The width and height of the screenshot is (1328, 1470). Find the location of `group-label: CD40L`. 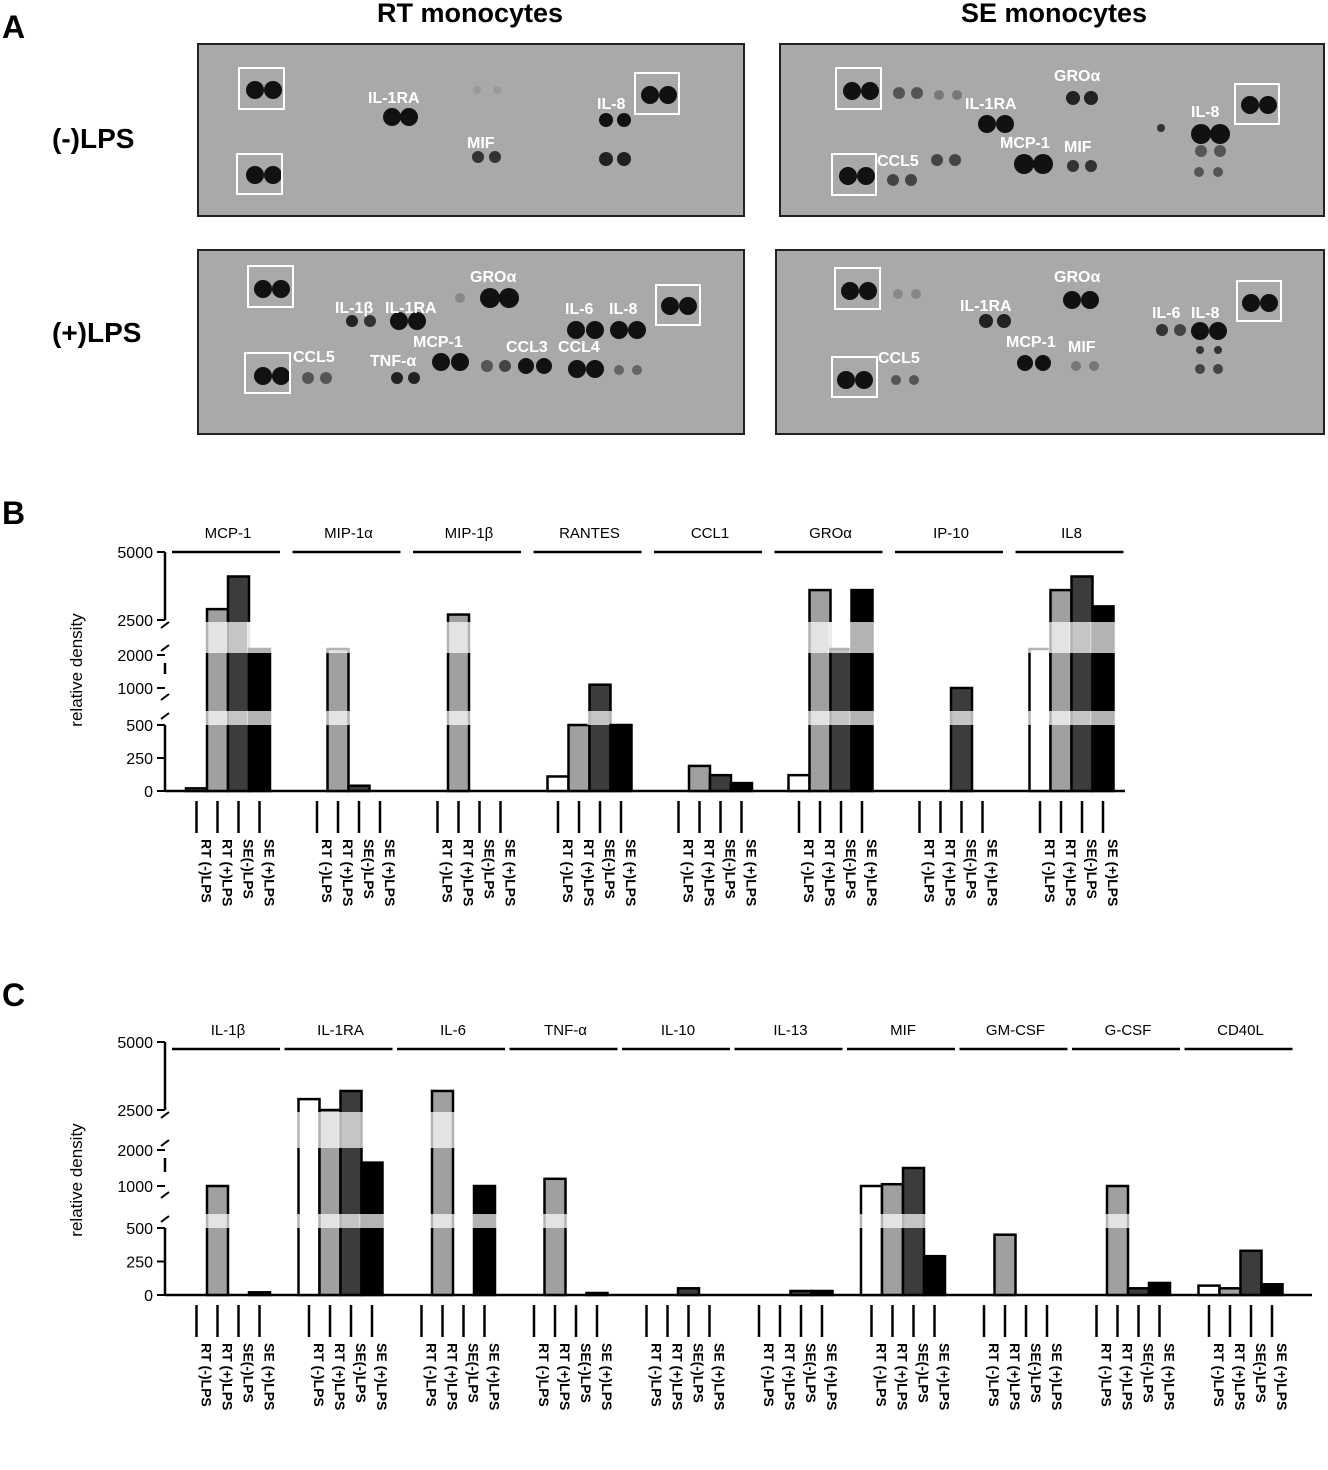

group-label: CD40L is located at coordinates (1240, 1030).